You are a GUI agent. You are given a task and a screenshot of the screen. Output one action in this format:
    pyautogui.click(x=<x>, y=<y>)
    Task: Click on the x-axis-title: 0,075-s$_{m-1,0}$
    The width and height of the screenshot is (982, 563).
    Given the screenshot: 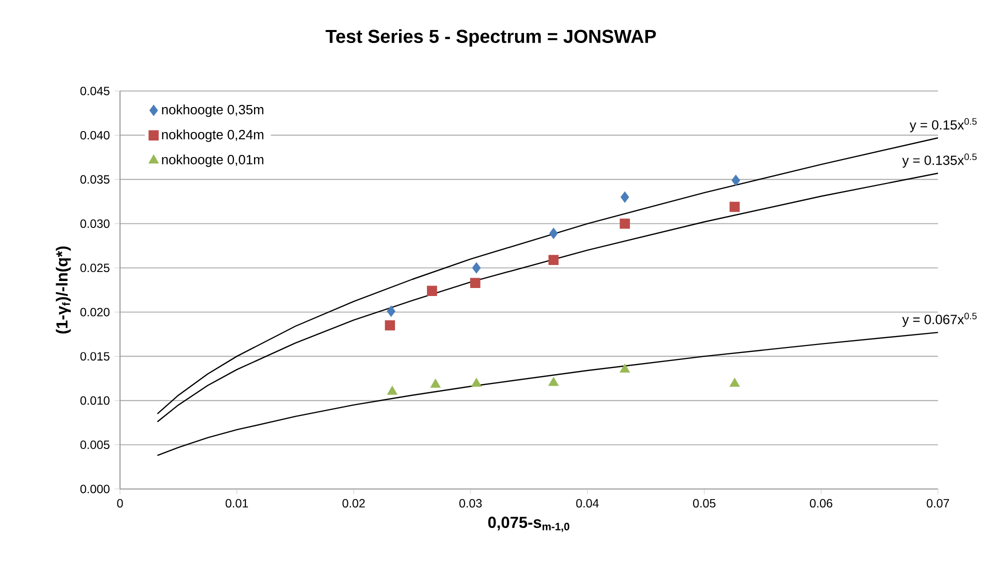 What is the action you would take?
    pyautogui.click(x=529, y=524)
    